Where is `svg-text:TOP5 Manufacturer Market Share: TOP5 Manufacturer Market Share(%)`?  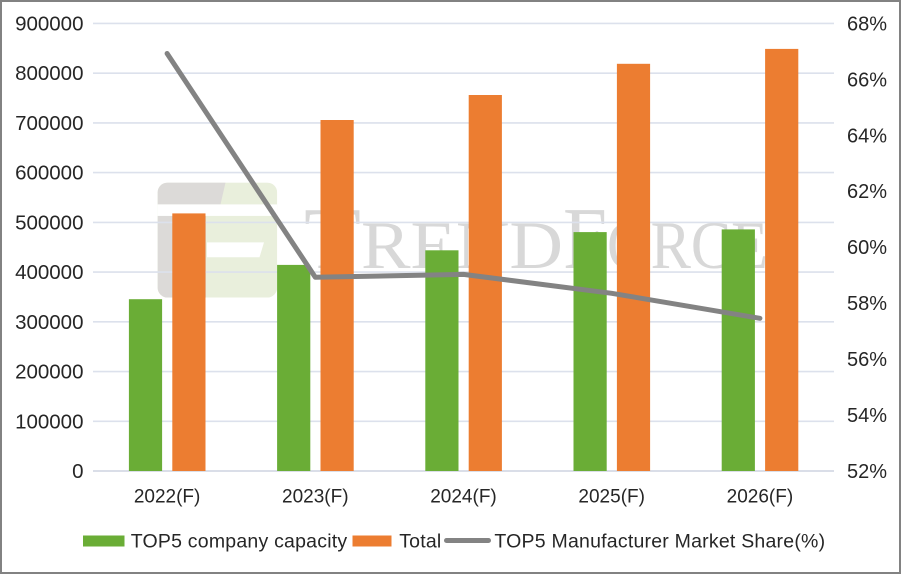
svg-text:TOP5 Manufacturer Market Share: TOP5 Manufacturer Market Share(%) is located at coordinates (659, 542).